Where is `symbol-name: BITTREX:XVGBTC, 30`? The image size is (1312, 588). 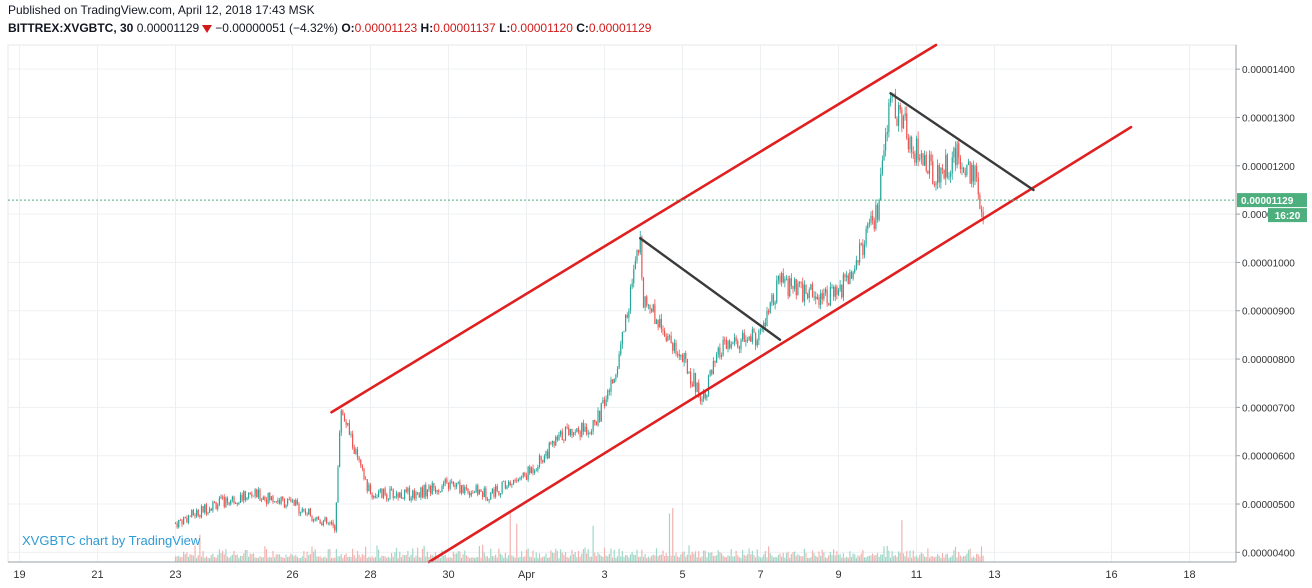
symbol-name: BITTREX:XVGBTC, 30 is located at coordinates (71, 28).